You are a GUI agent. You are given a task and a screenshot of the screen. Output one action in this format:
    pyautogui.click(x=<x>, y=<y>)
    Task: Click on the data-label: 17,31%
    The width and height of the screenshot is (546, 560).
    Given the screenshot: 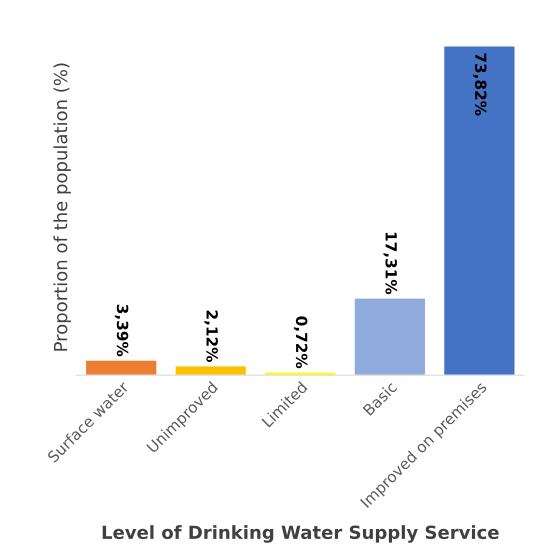 What is the action you would take?
    pyautogui.click(x=390, y=263)
    